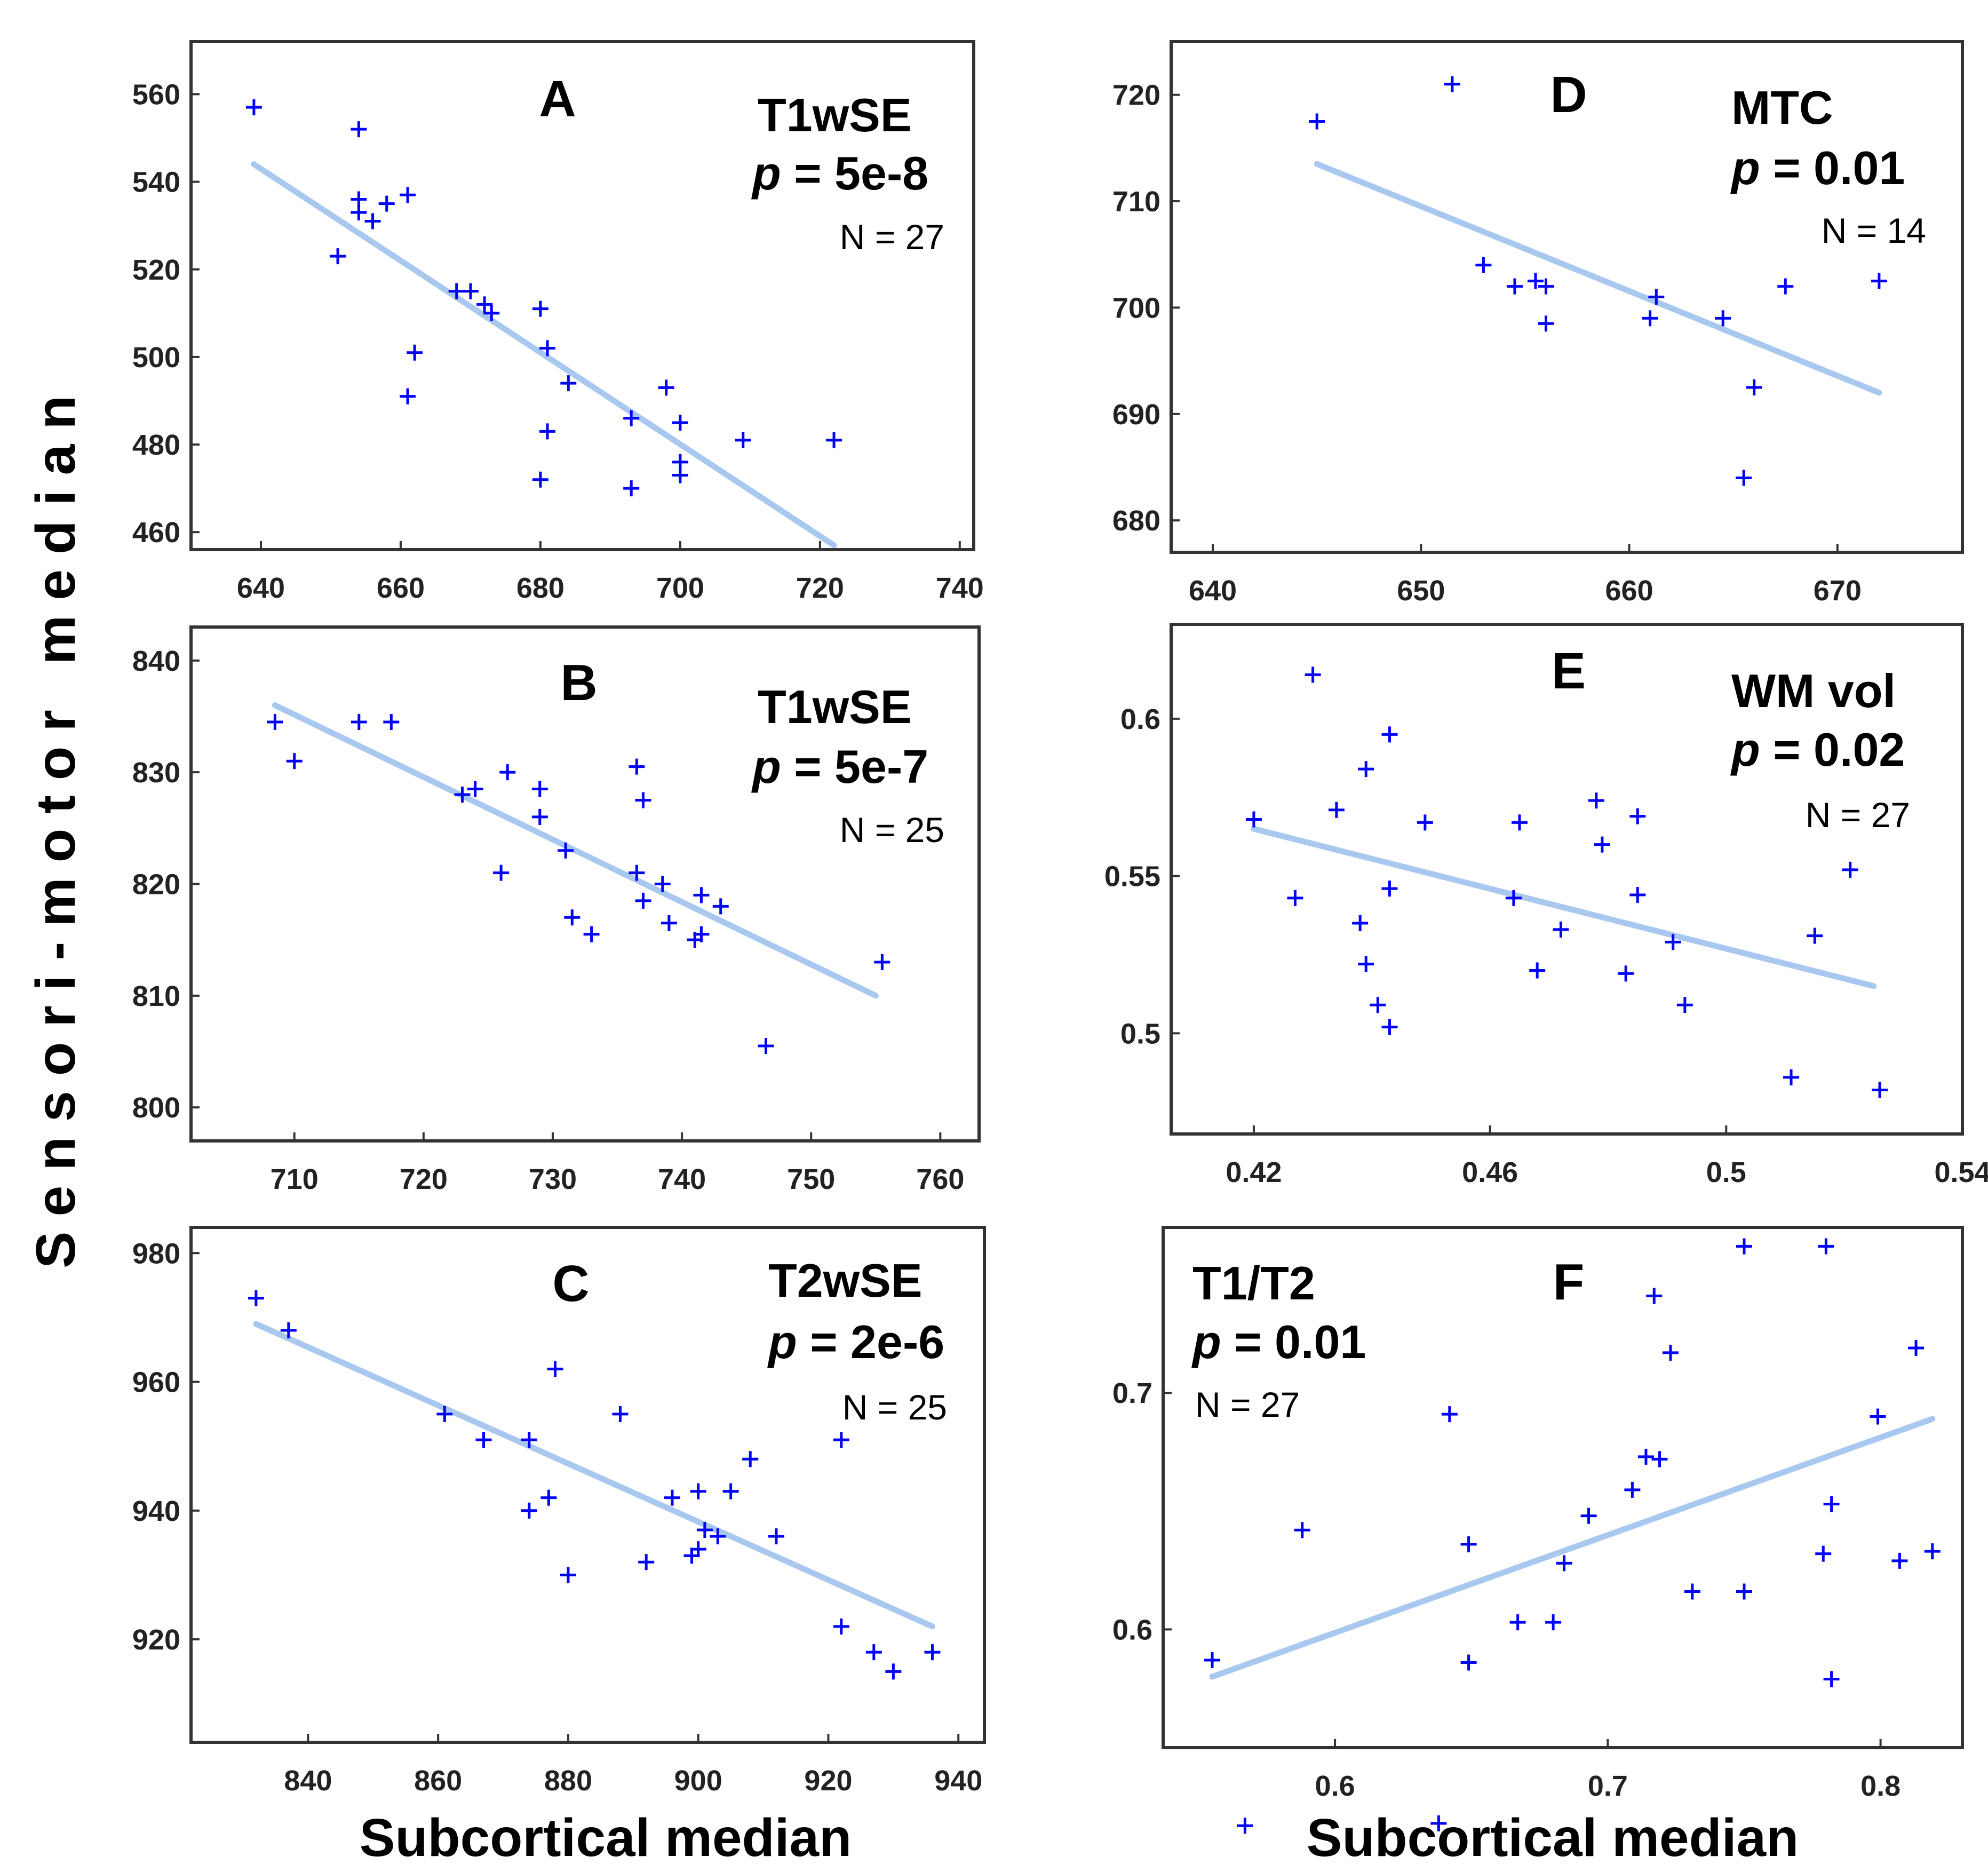  What do you see at coordinates (1553, 1838) in the screenshot?
I see `x-axis-label-right: Subcortical median` at bounding box center [1553, 1838].